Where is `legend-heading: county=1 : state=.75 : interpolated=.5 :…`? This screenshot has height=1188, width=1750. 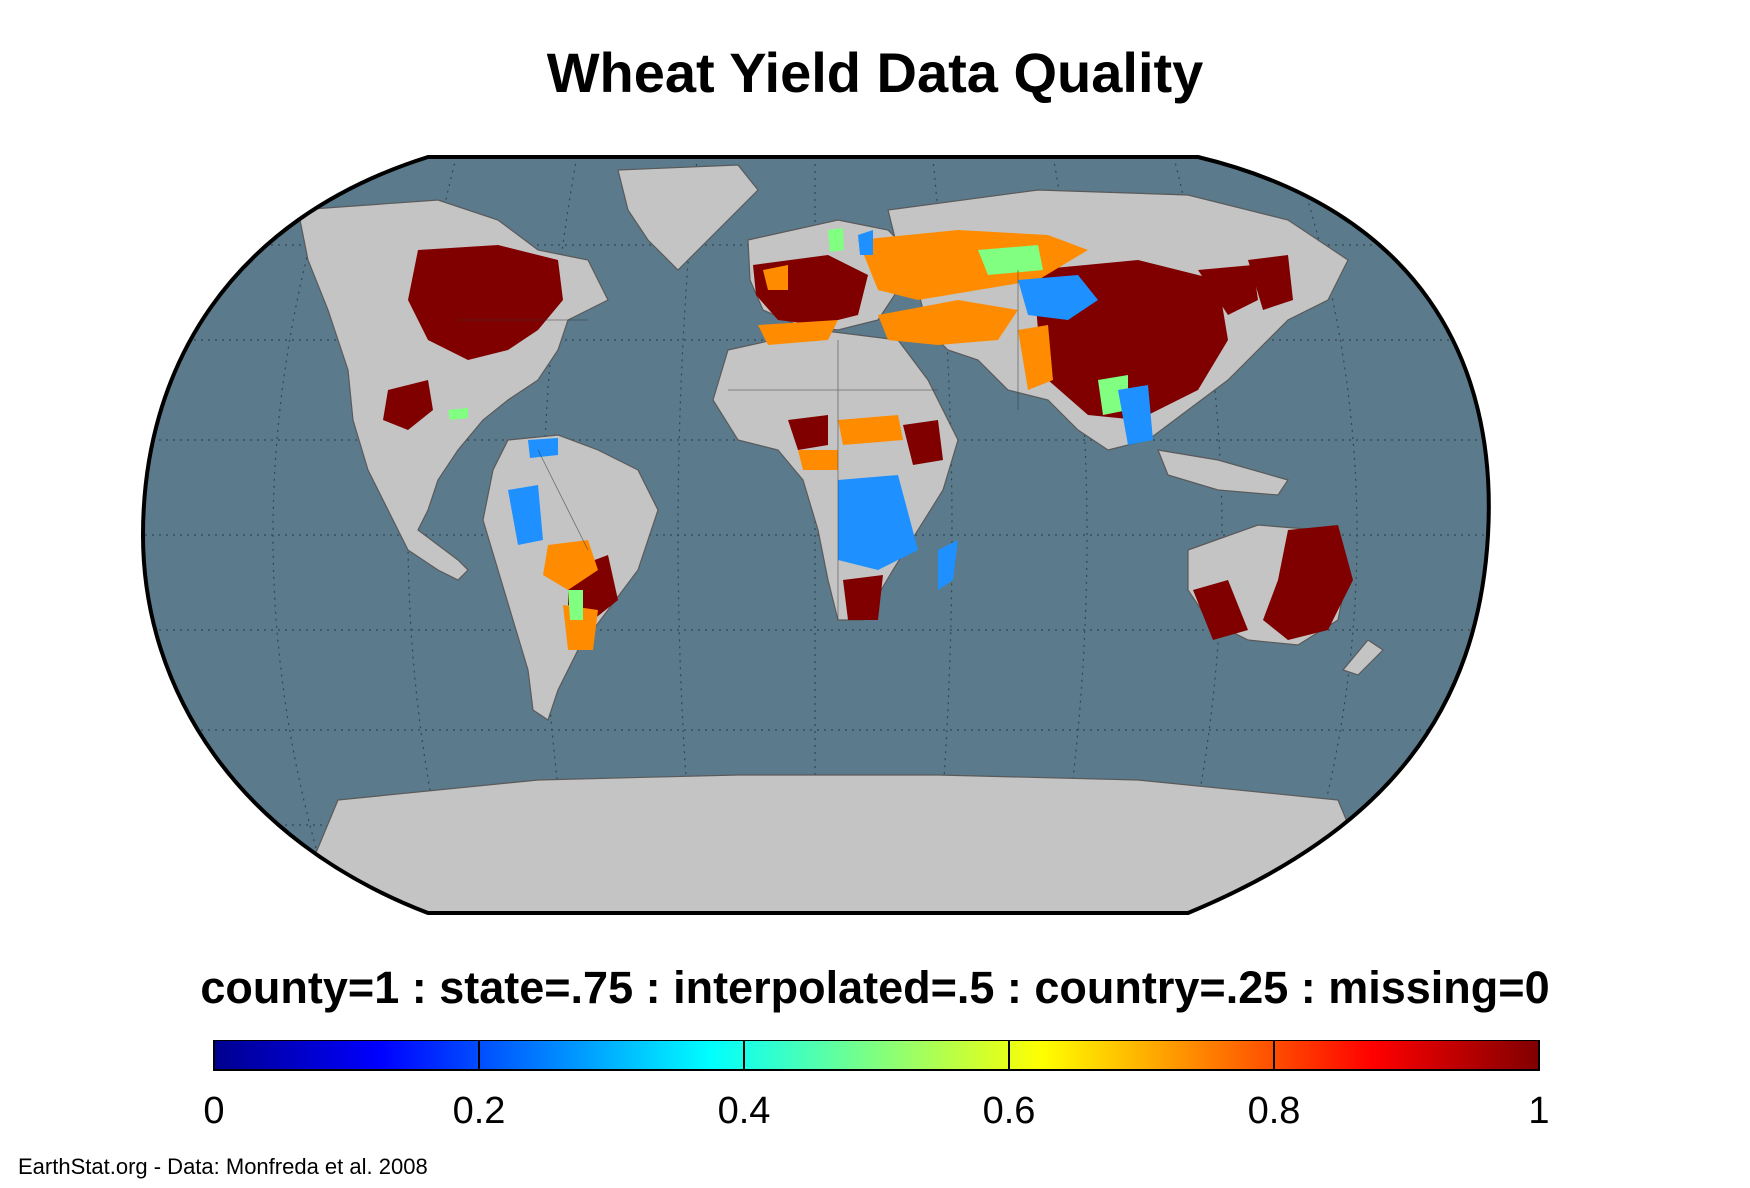 legend-heading: county=1 : state=.75 : interpolated=.5 :… is located at coordinates (875, 987).